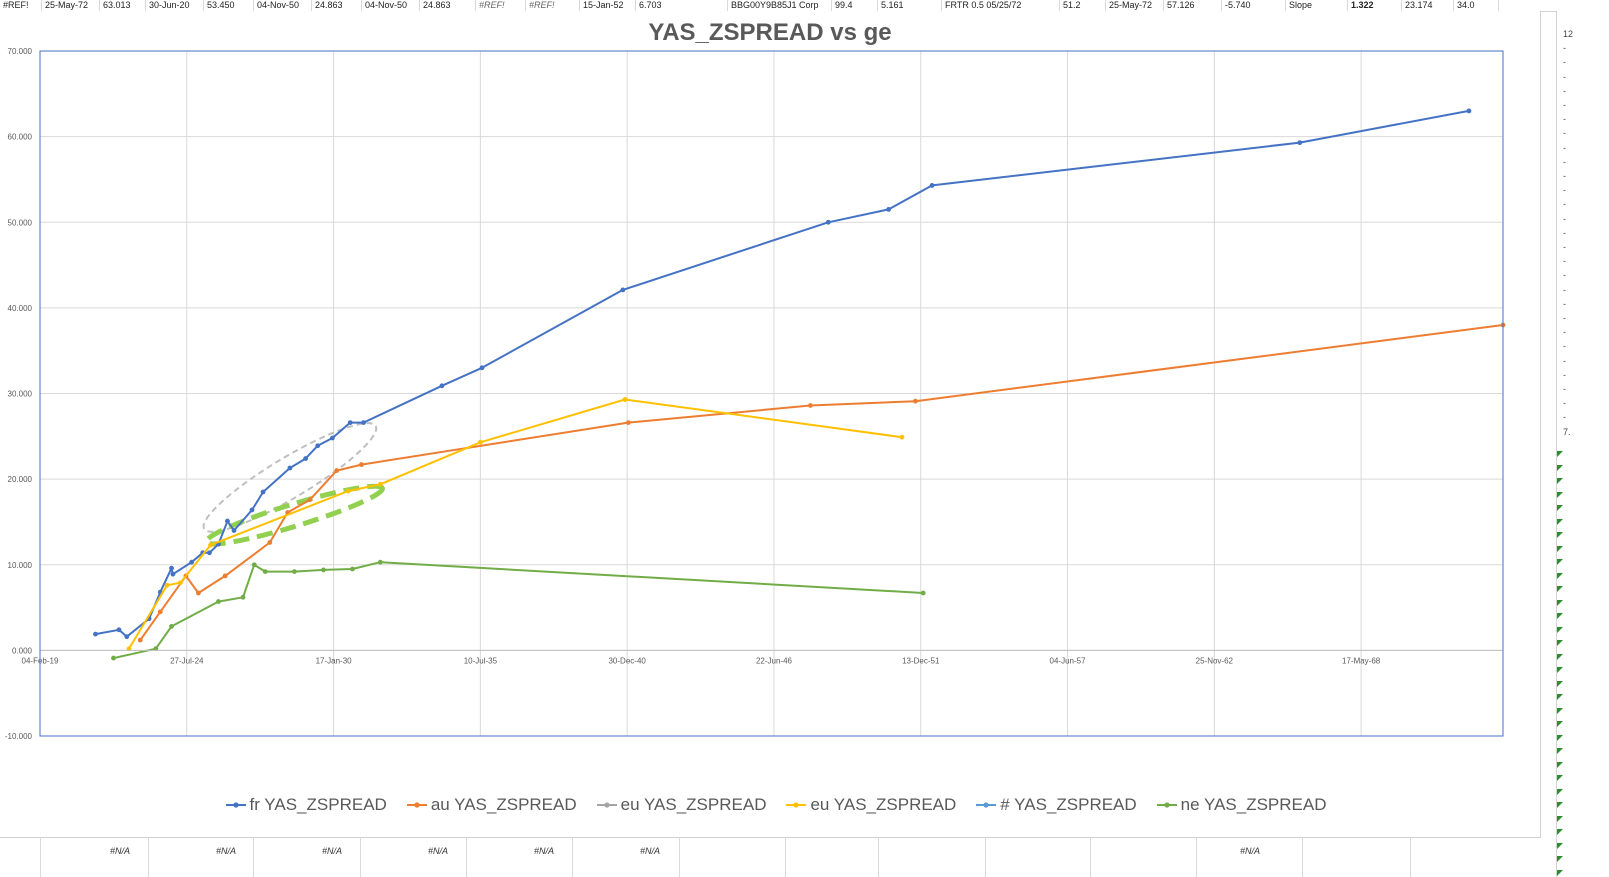  Describe the element at coordinates (175, 5) in the screenshot. I see `sheet-cell: 30-Jun-20` at that location.